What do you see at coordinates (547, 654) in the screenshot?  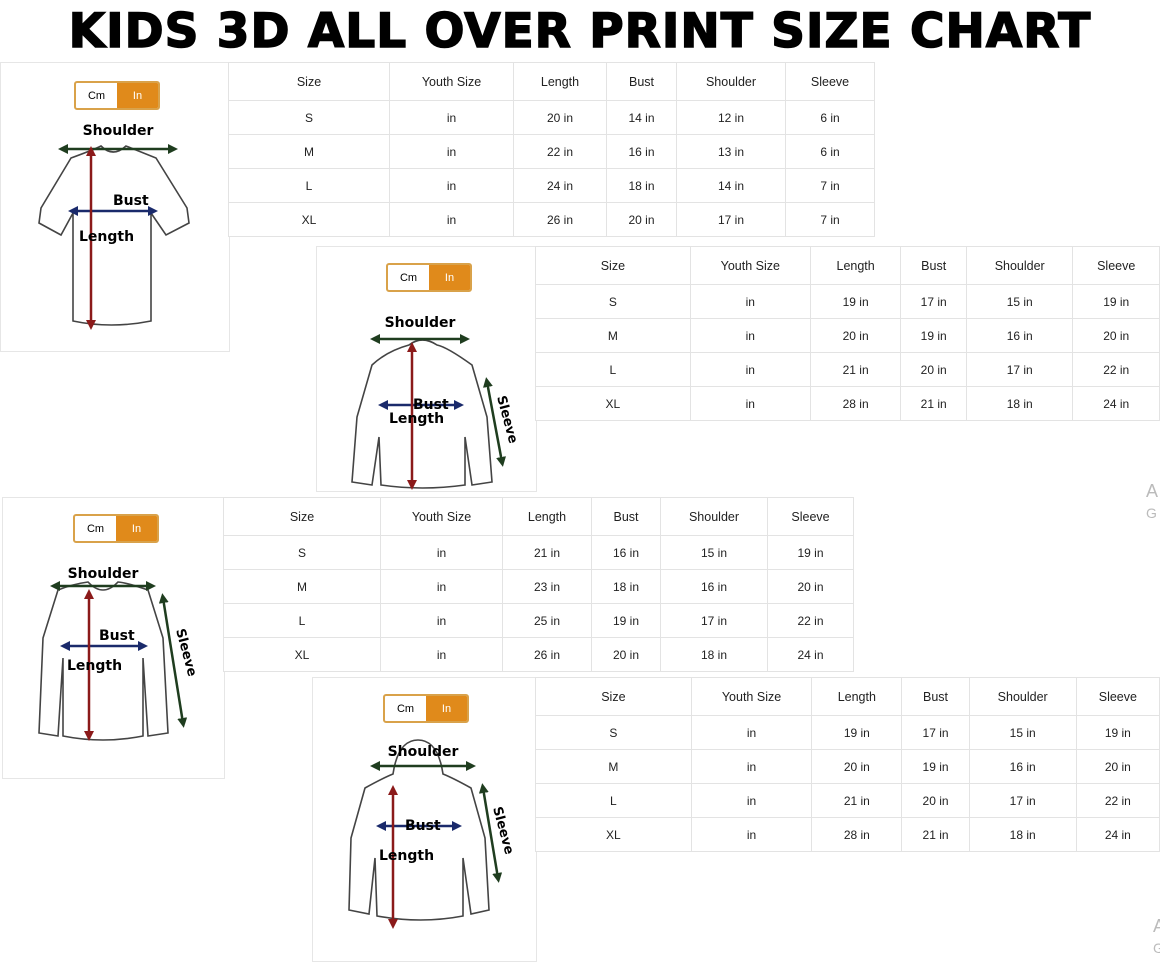 I see `table-cell: 26 in` at bounding box center [547, 654].